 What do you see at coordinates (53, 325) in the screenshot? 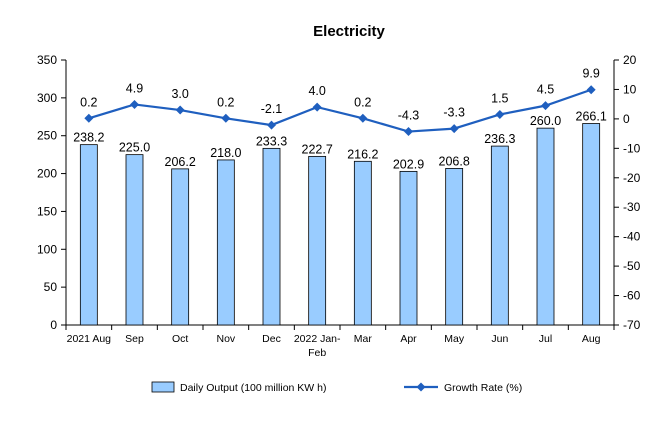
I see `left-tick-label: 0` at bounding box center [53, 325].